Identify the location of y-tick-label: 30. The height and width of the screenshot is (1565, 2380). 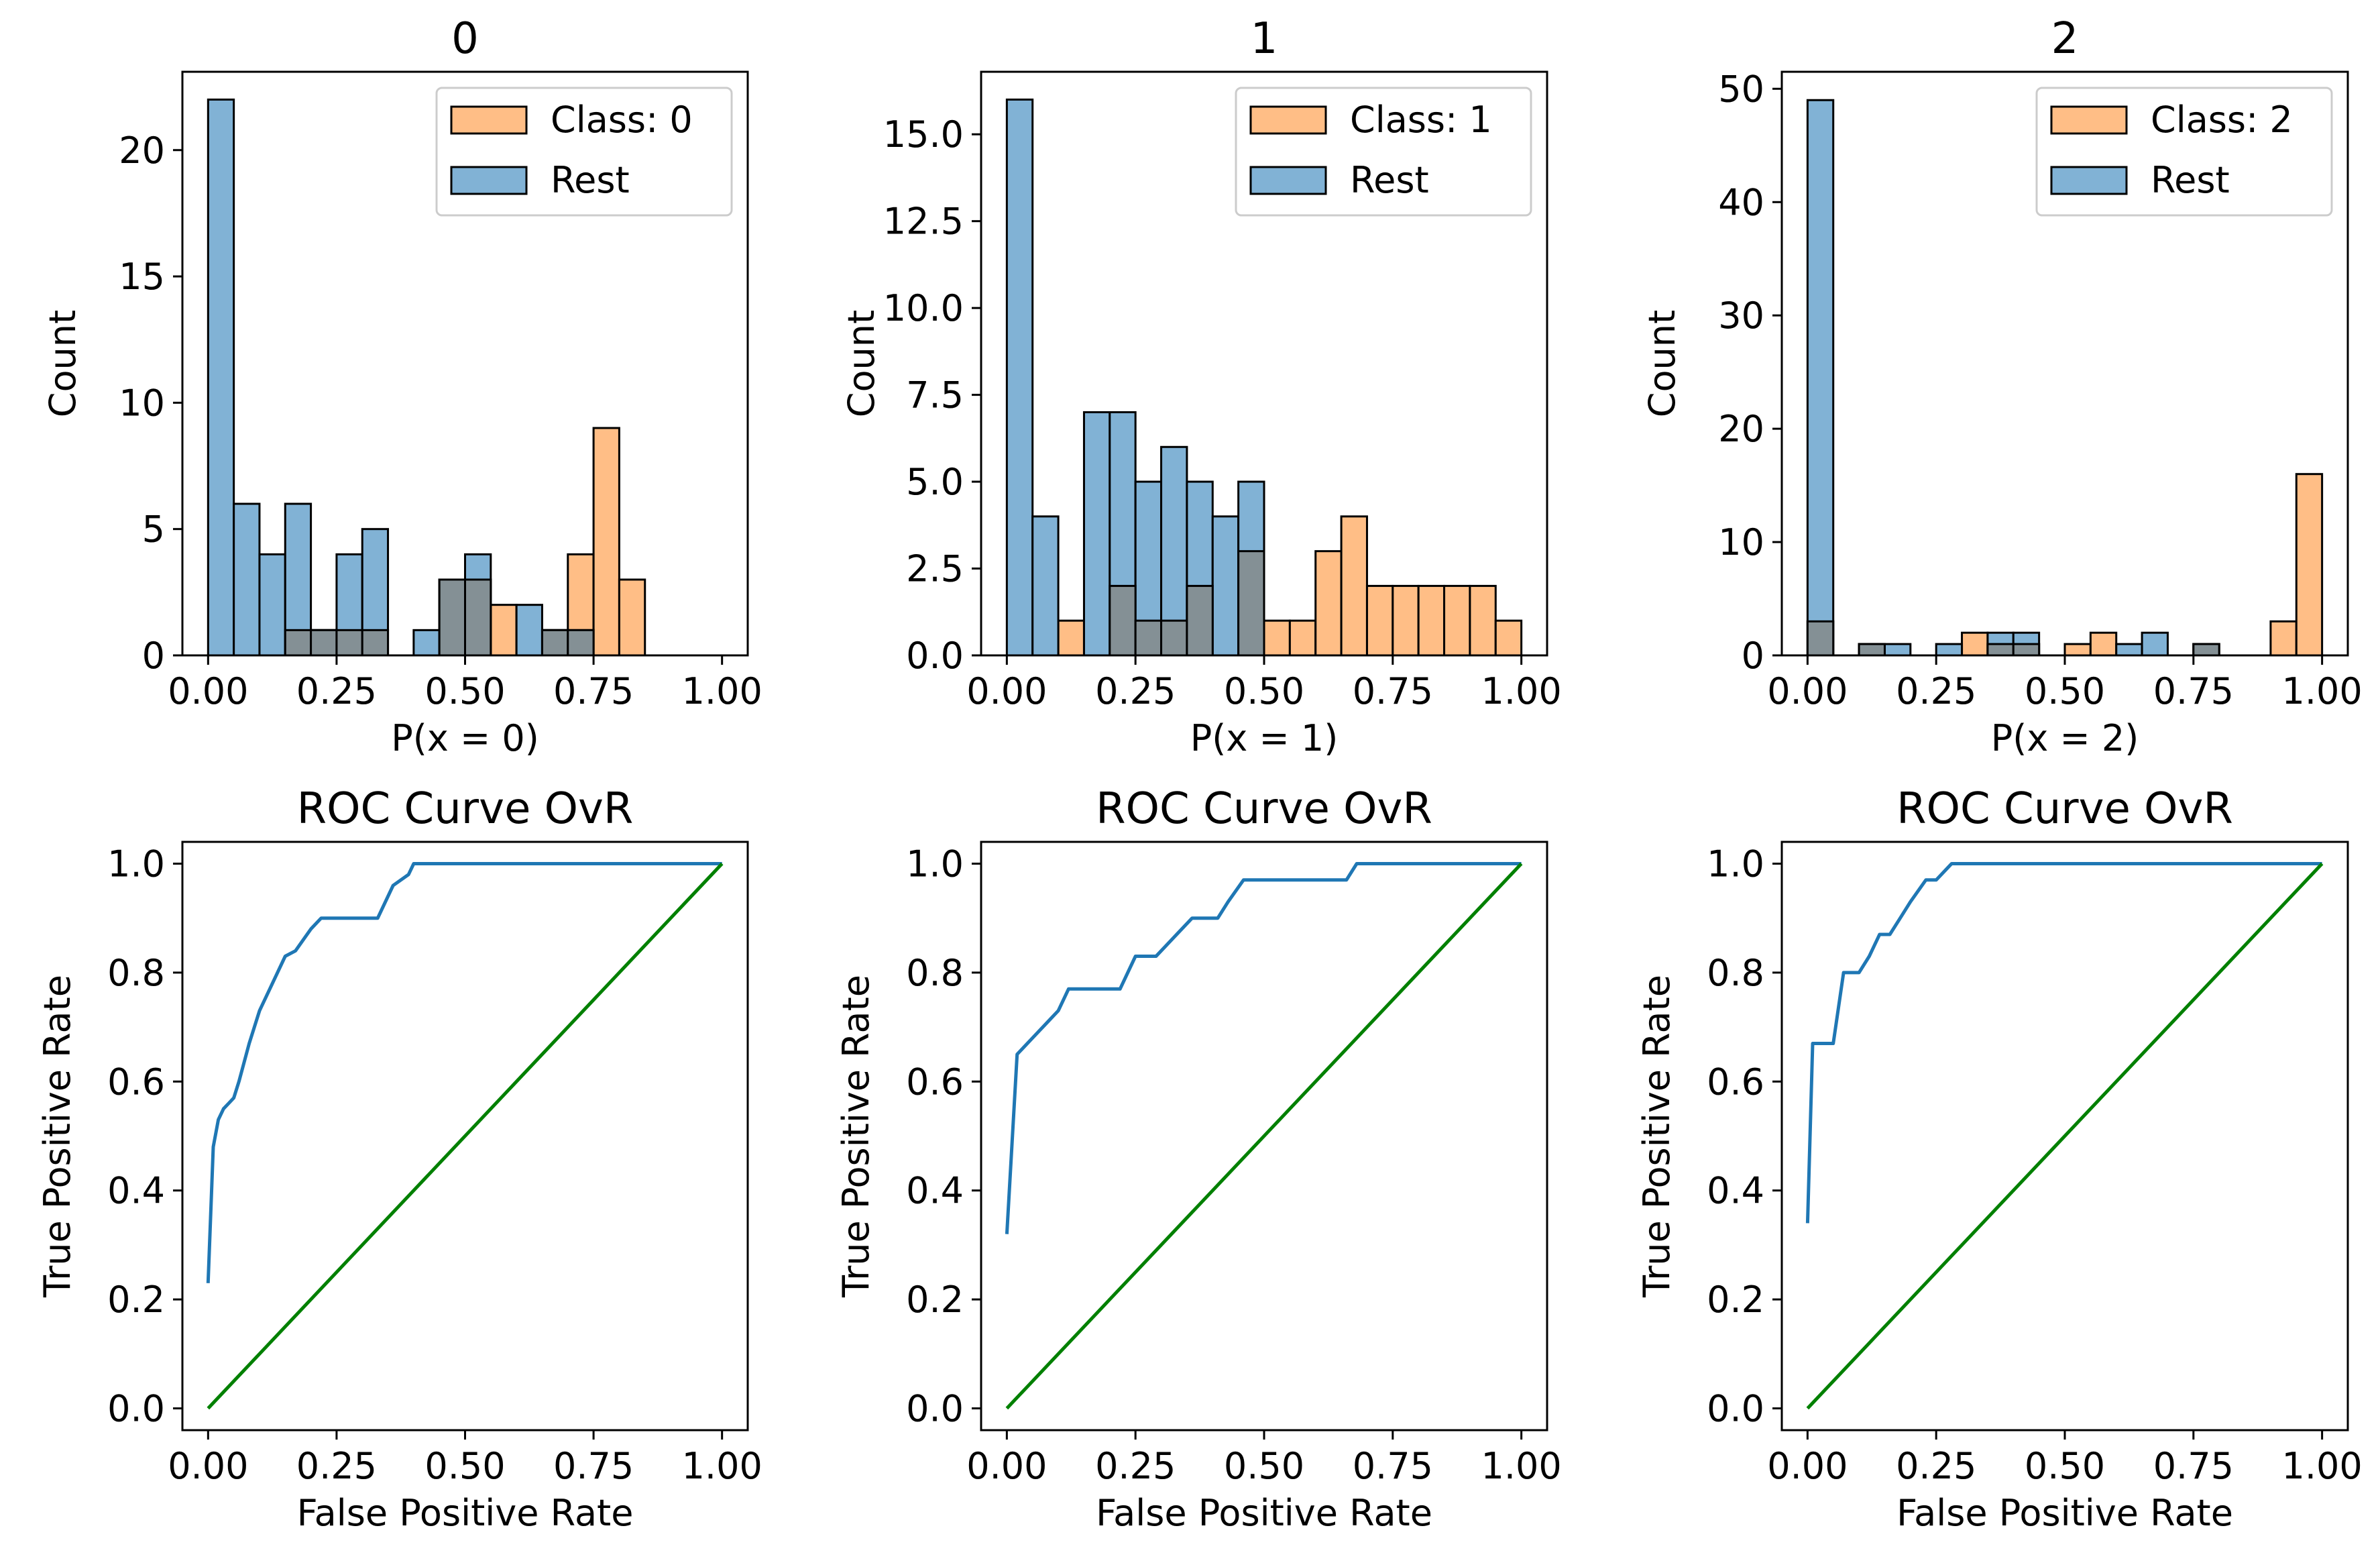
(1741, 315).